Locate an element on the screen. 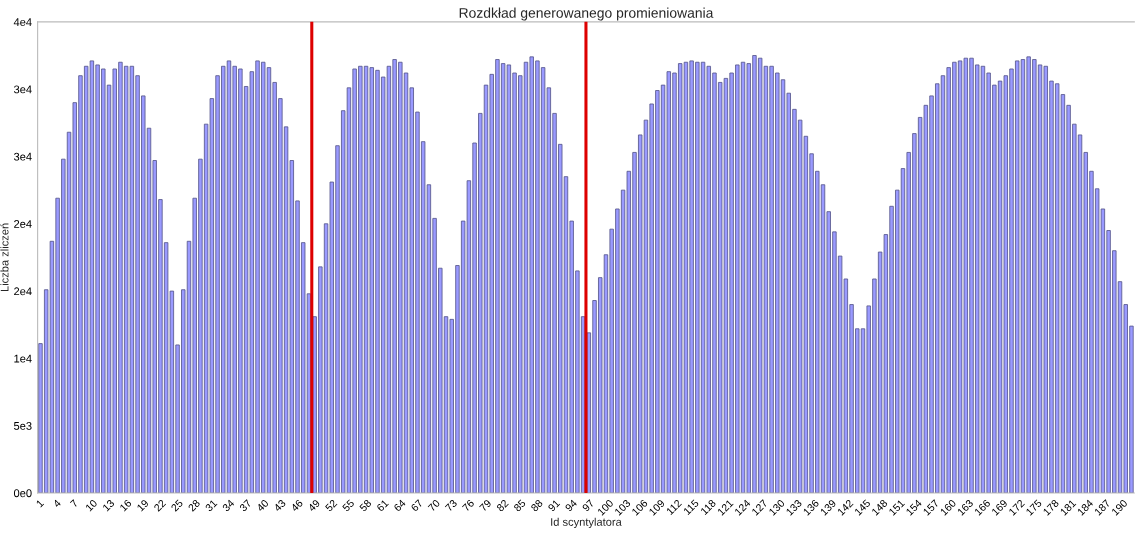 This screenshot has width=1140, height=533. x-tick-label: 124 is located at coordinates (742, 507).